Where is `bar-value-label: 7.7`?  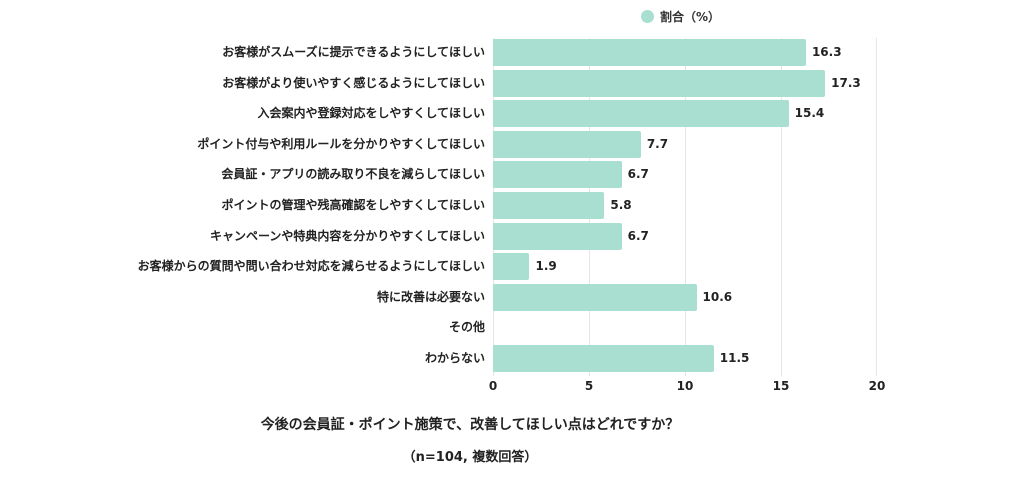 bar-value-label: 7.7 is located at coordinates (657, 143).